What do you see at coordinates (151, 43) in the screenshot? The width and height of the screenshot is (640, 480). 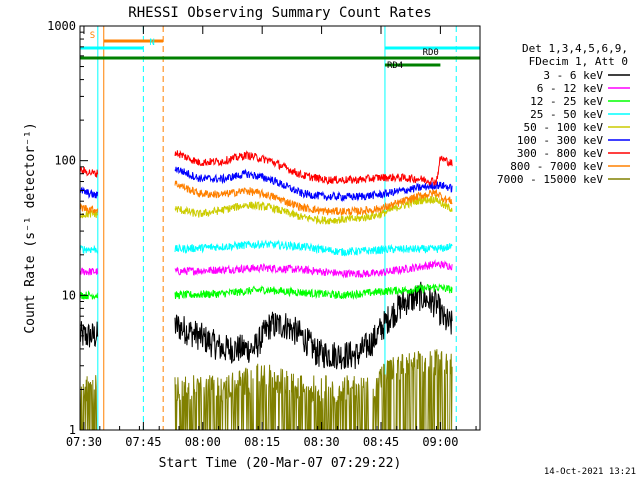 I see `flag-label-1: N` at bounding box center [151, 43].